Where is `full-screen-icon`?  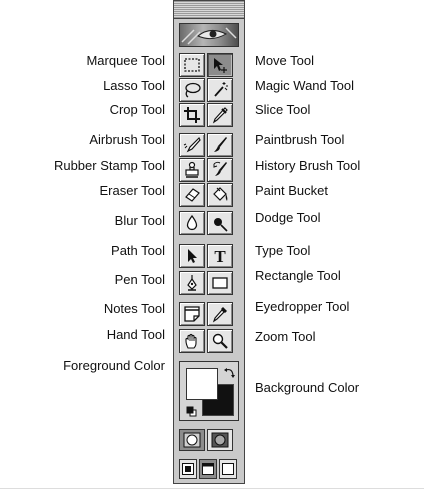 full-screen-icon is located at coordinates (228, 469).